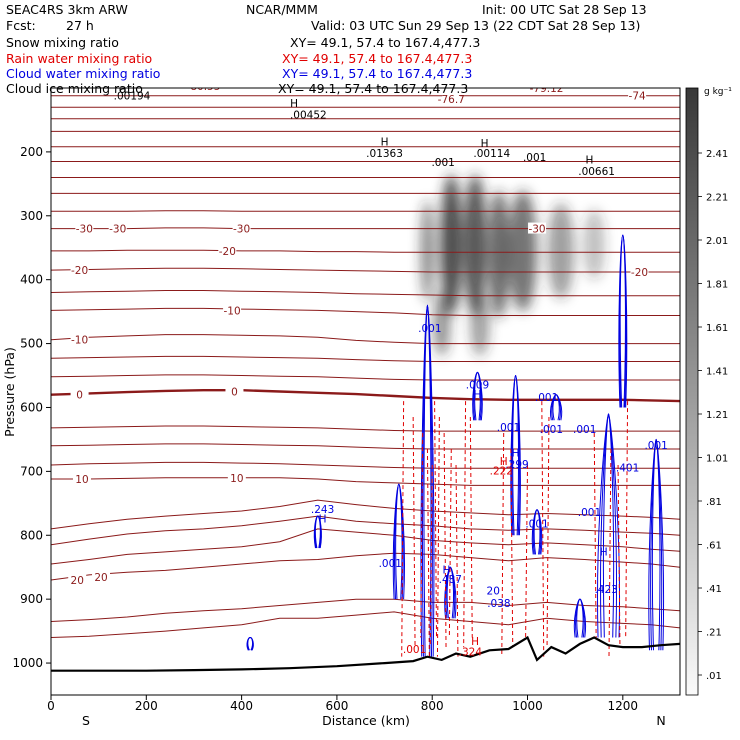 The height and width of the screenshot is (740, 740). I want to click on isotherm-label-3: -30, so click(536, 230).